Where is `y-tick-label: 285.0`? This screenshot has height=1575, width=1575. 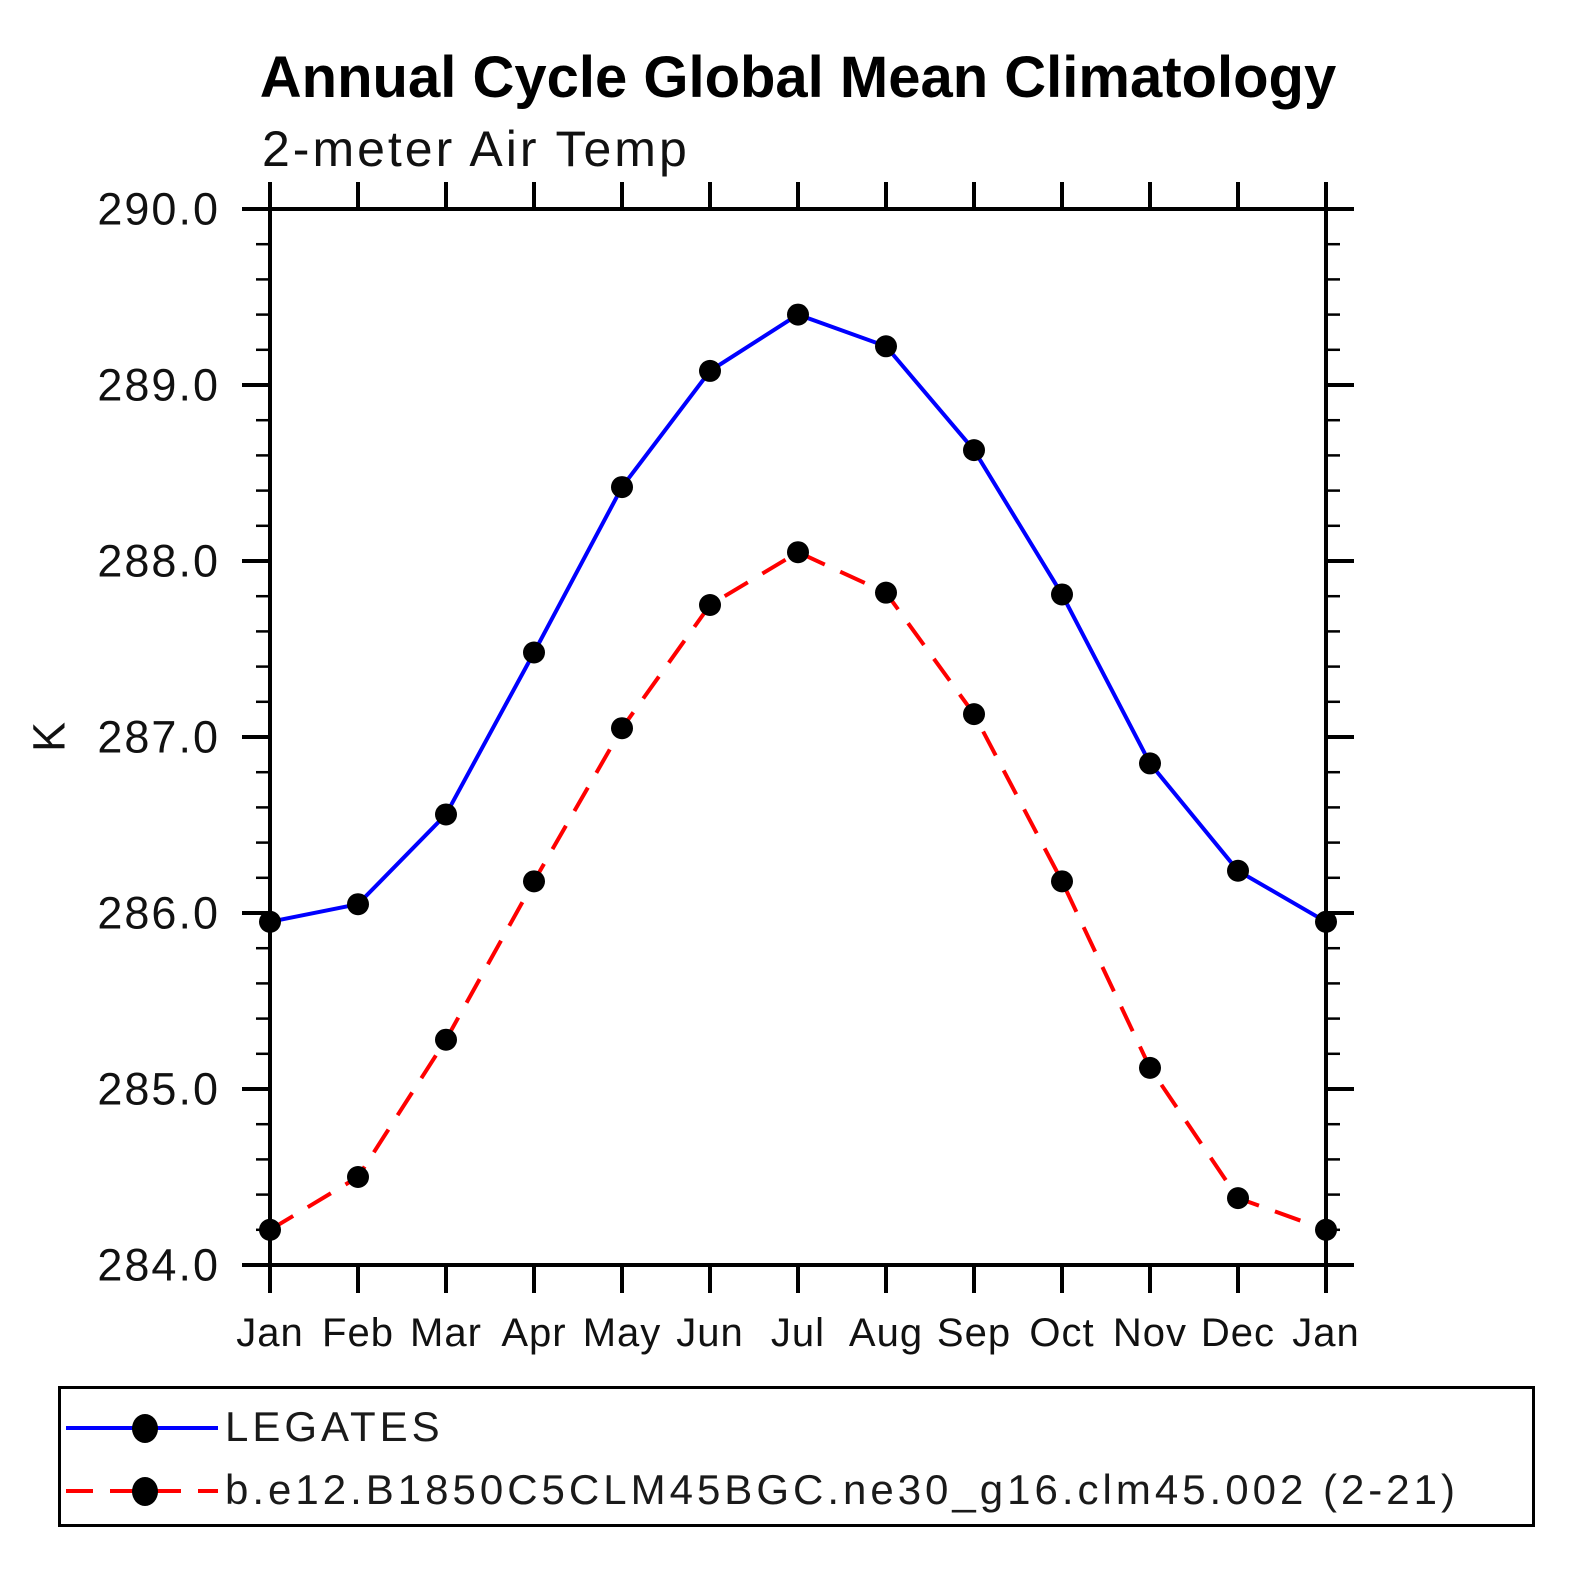 y-tick-label: 285.0 is located at coordinates (158, 1089).